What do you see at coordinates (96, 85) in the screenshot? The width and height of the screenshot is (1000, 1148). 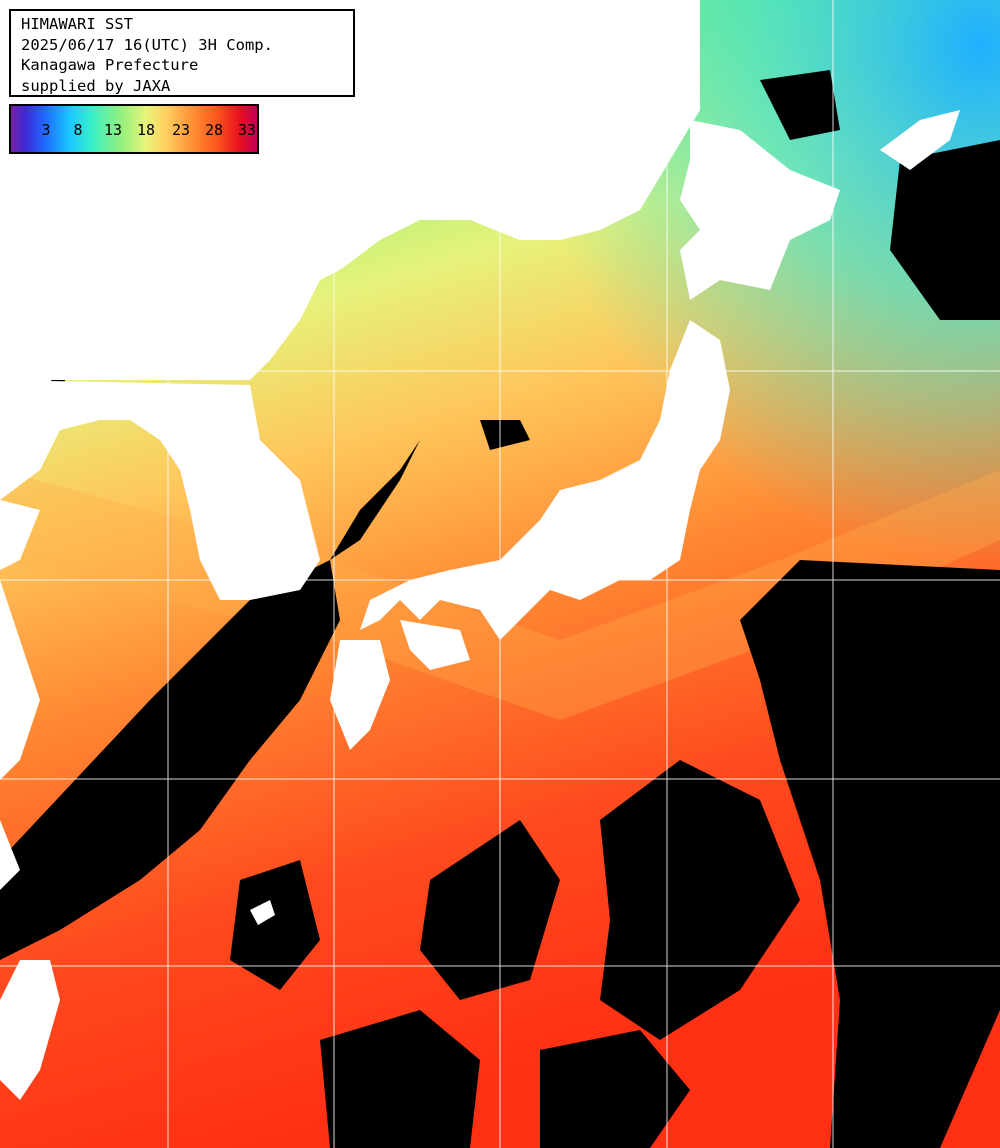 I see `title-line-4: supplied by JAXA` at bounding box center [96, 85].